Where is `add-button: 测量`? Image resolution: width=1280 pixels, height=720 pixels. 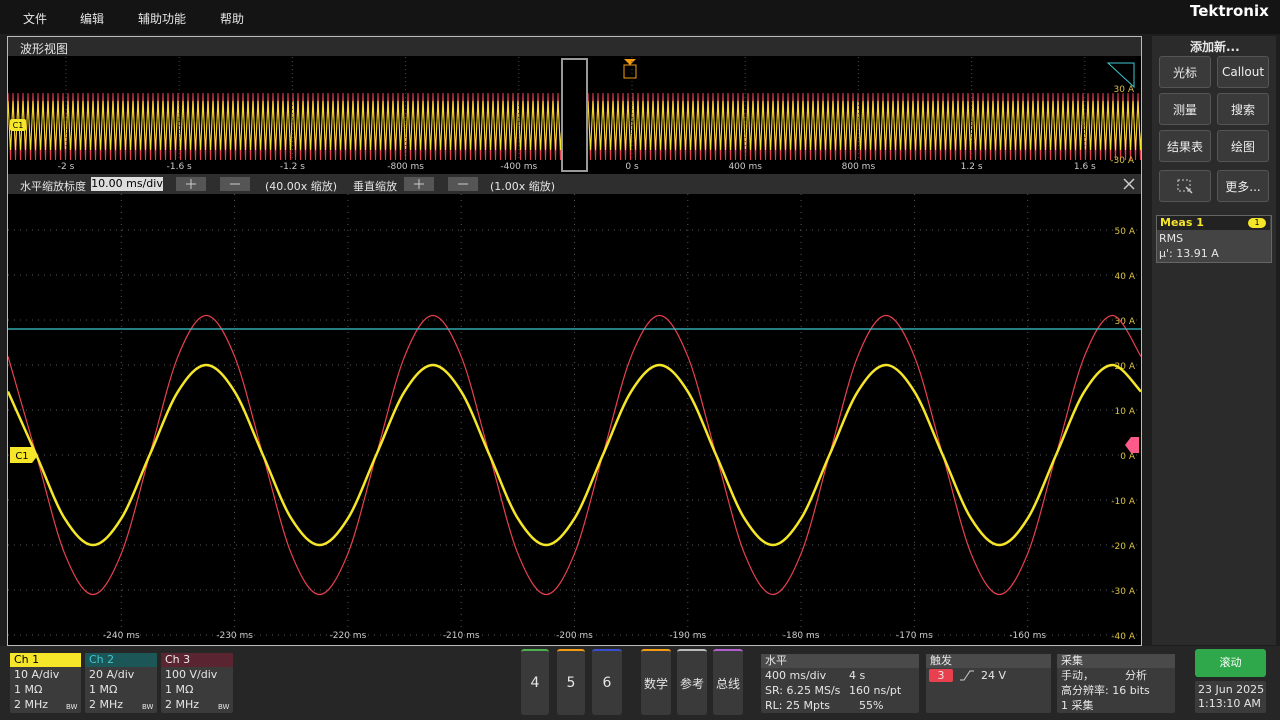
add-button: 测量 is located at coordinates (1185, 109).